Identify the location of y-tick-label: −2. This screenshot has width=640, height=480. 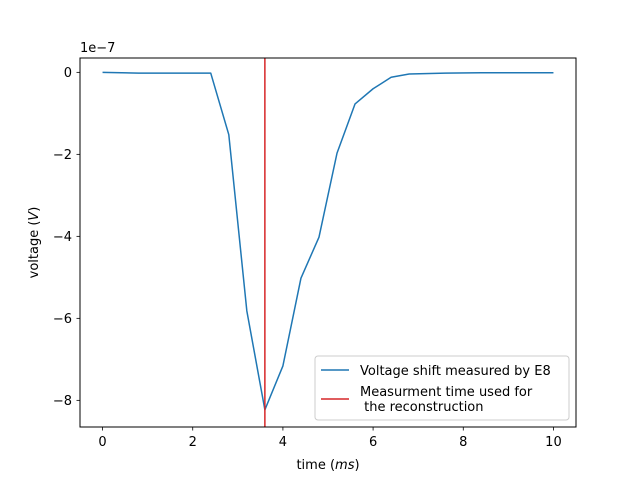
(62, 155).